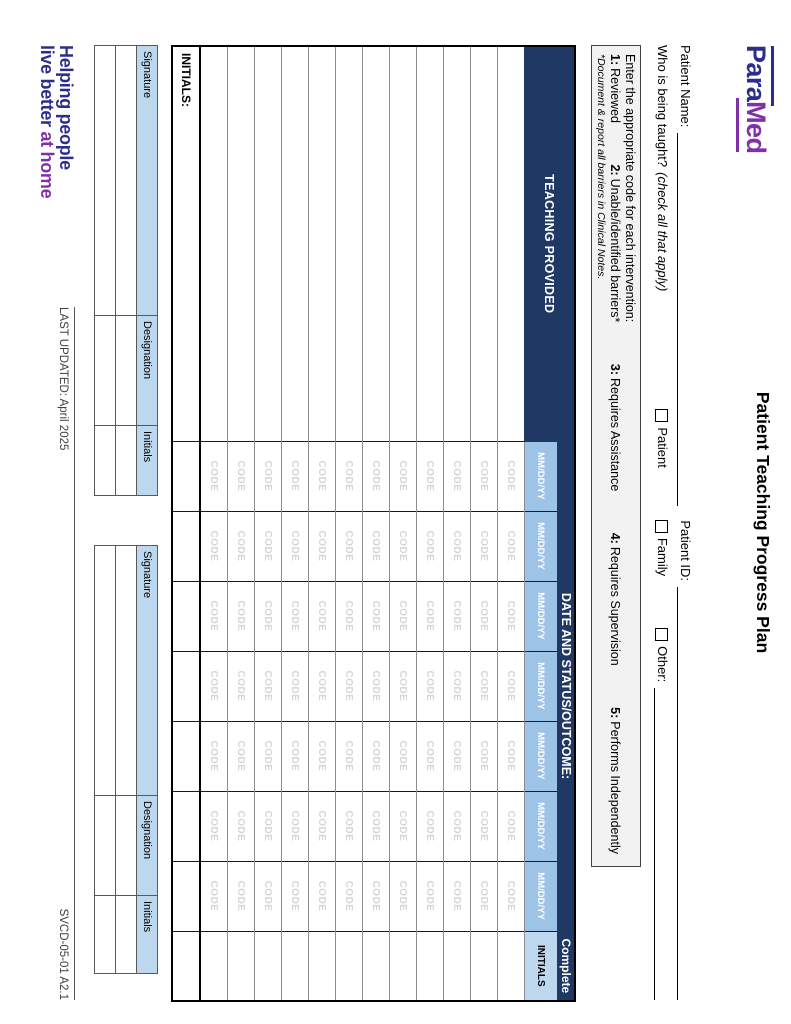  Describe the element at coordinates (662, 844) in the screenshot. I see `other-field` at that location.